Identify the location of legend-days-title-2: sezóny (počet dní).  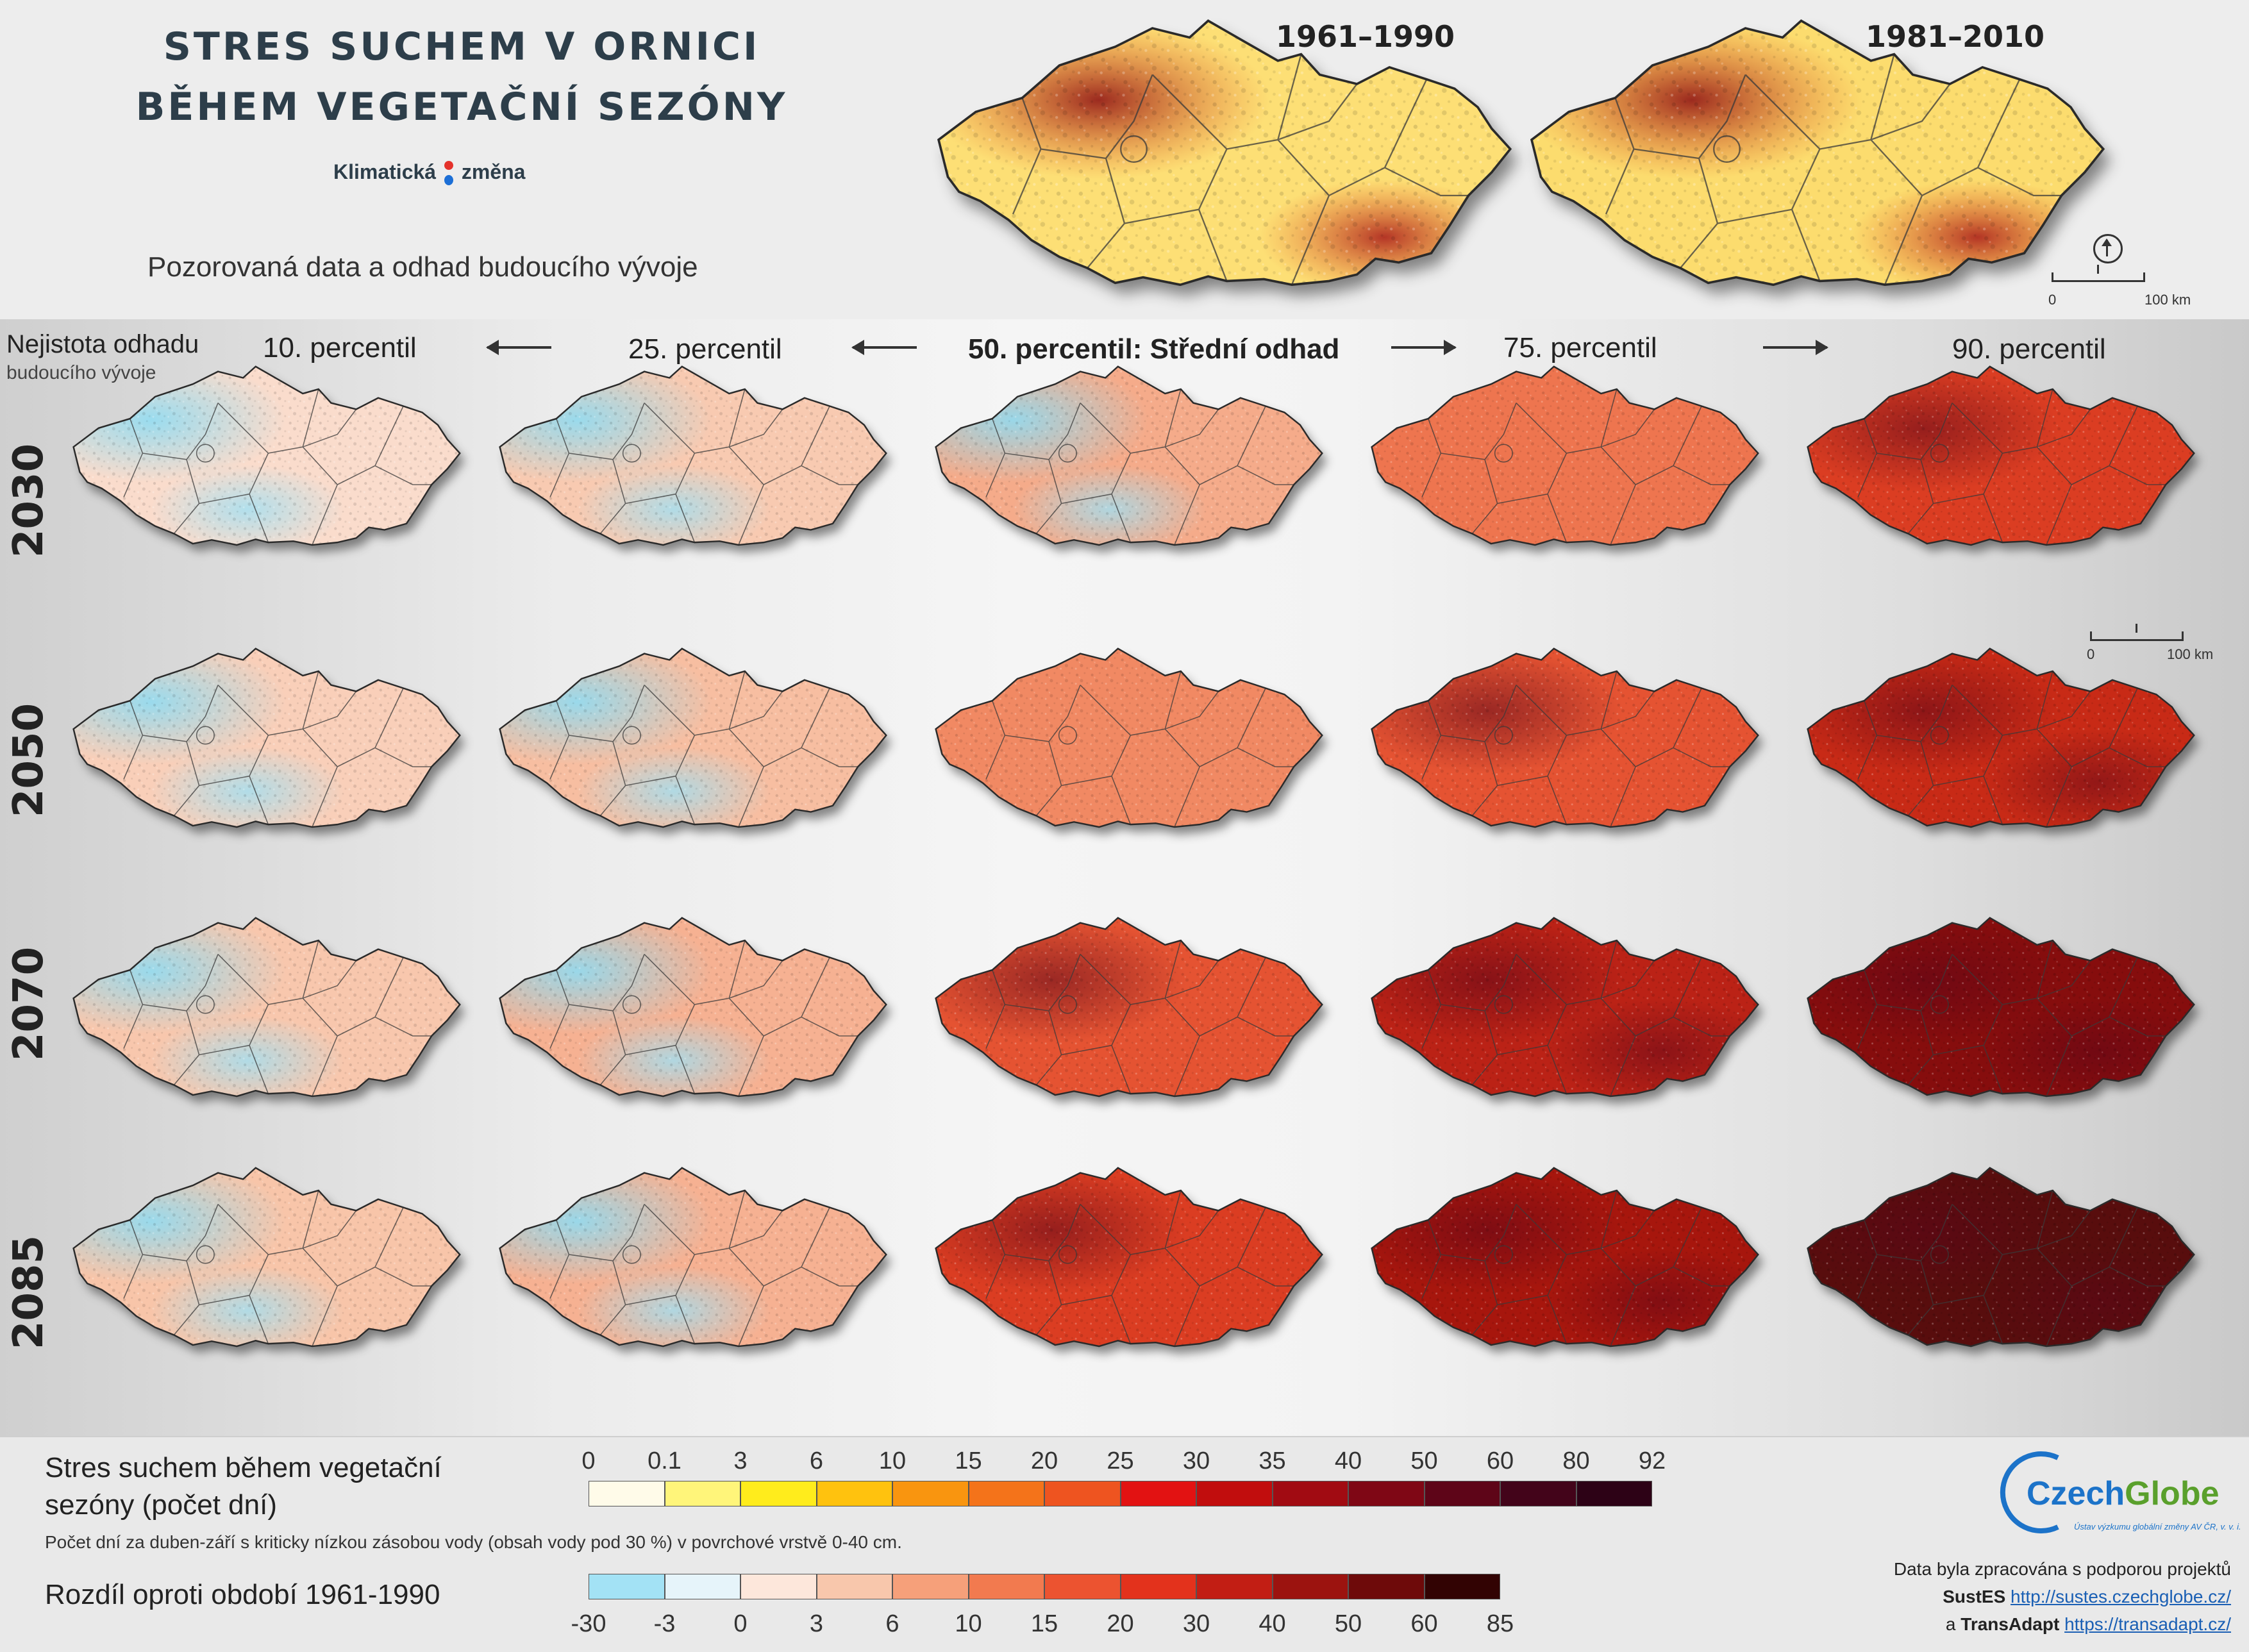
(161, 1505).